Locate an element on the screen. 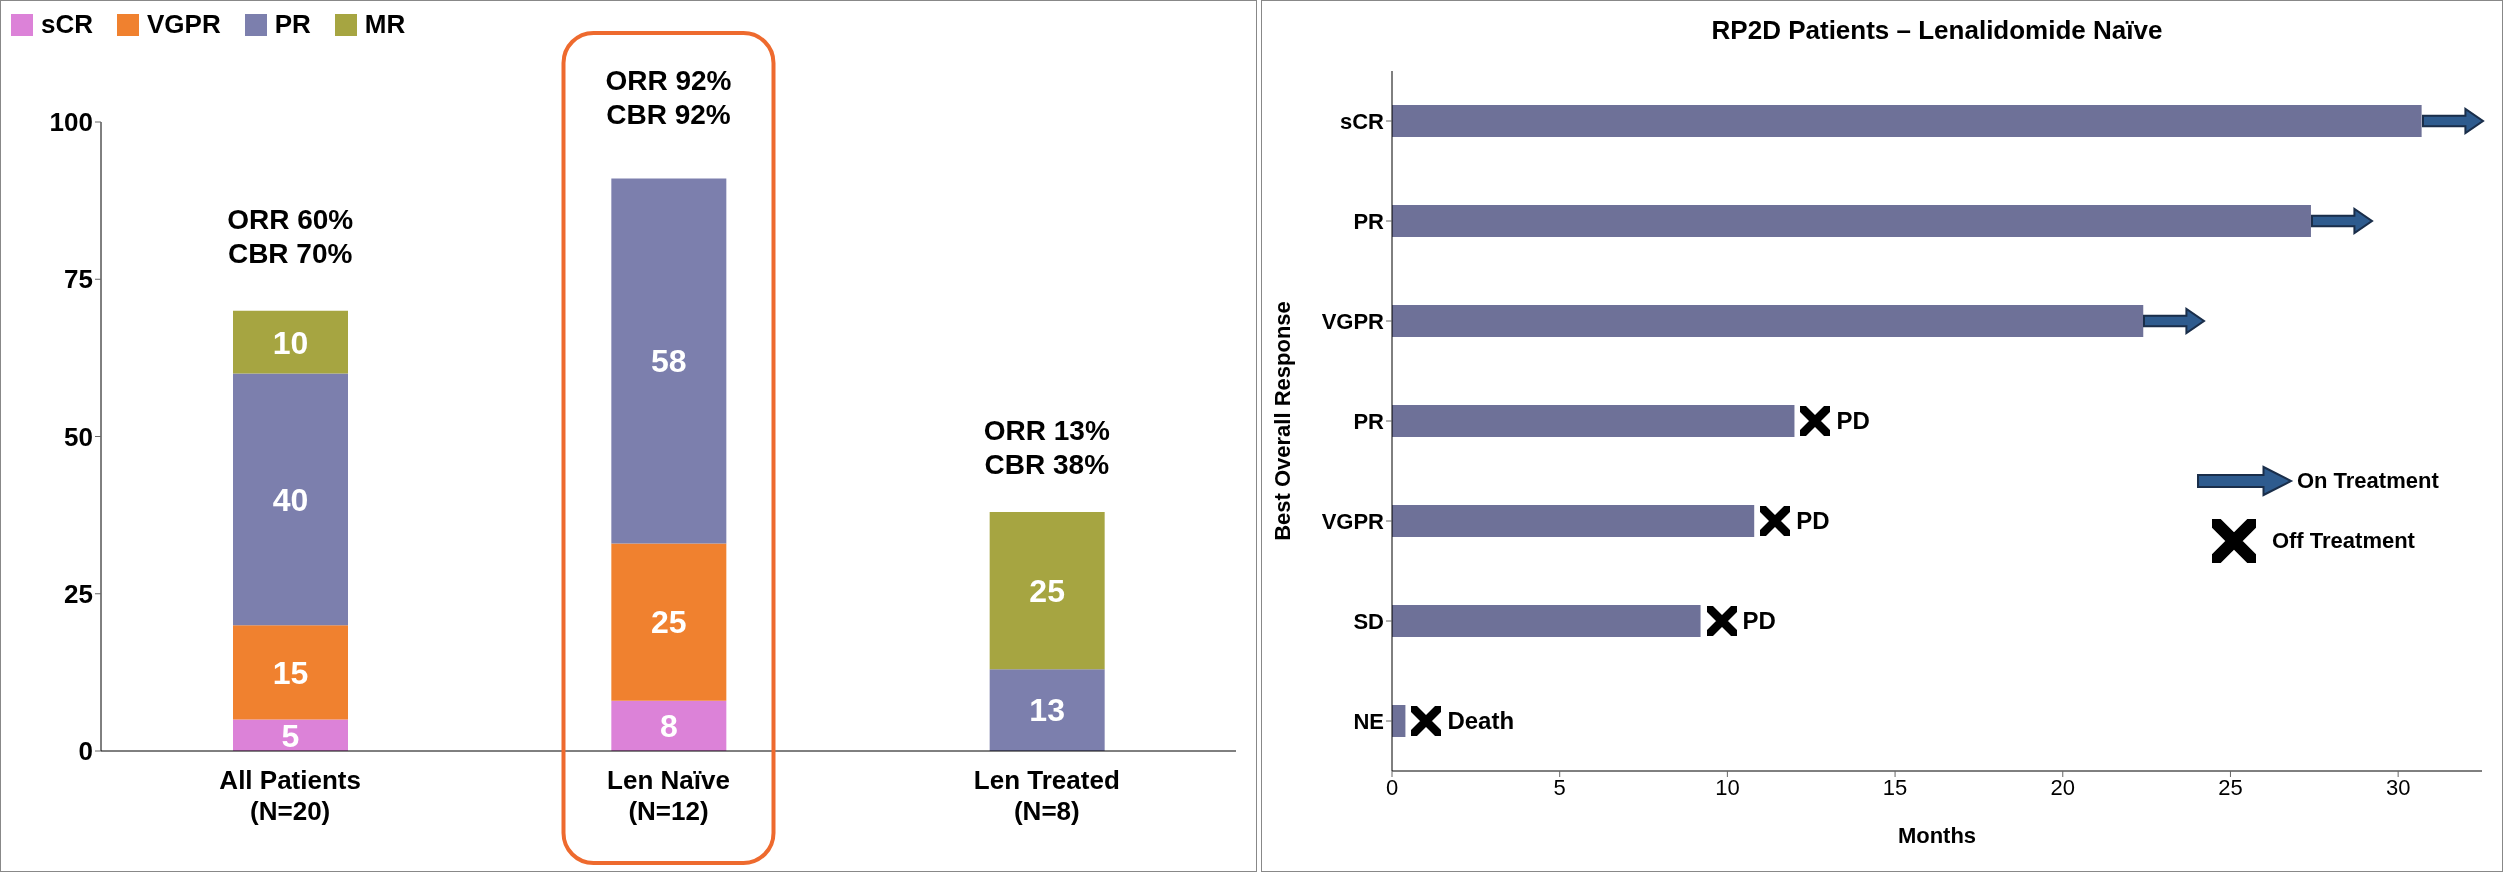 Image resolution: width=2509 pixels, height=886 pixels. annotation: ORR 92% CBR 92% is located at coordinates (668, 97).